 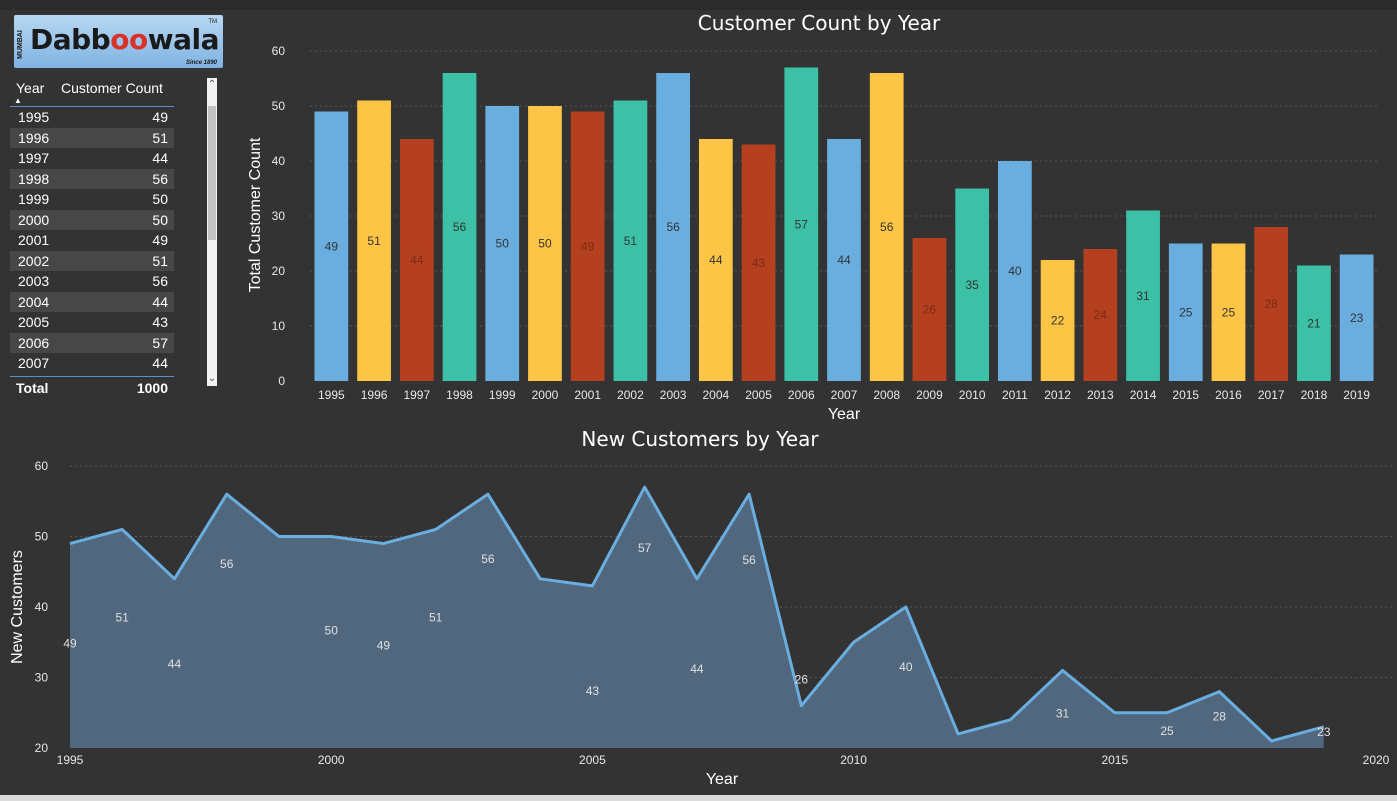 I want to click on bar-x-tick-label: 2004, so click(x=715, y=395).